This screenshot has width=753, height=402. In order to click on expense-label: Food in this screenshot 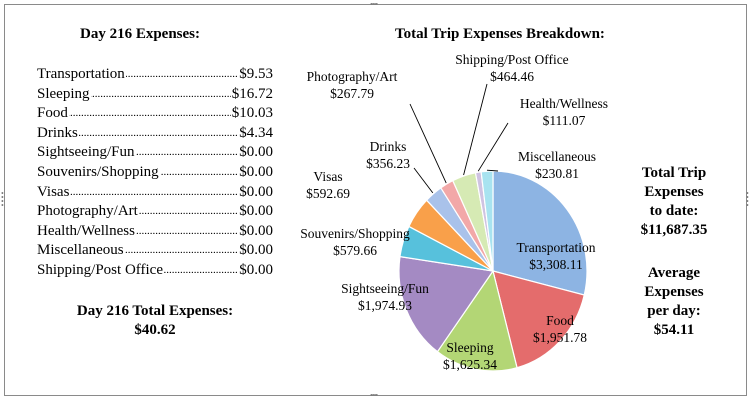, I will do `click(53, 114)`.